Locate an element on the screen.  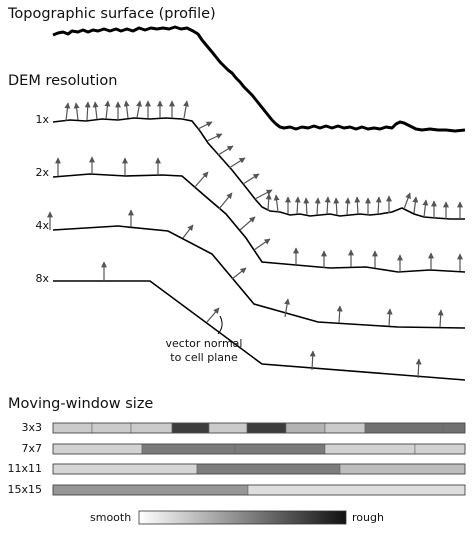
window-bar-outline-3x3 is located at coordinates (259, 428).